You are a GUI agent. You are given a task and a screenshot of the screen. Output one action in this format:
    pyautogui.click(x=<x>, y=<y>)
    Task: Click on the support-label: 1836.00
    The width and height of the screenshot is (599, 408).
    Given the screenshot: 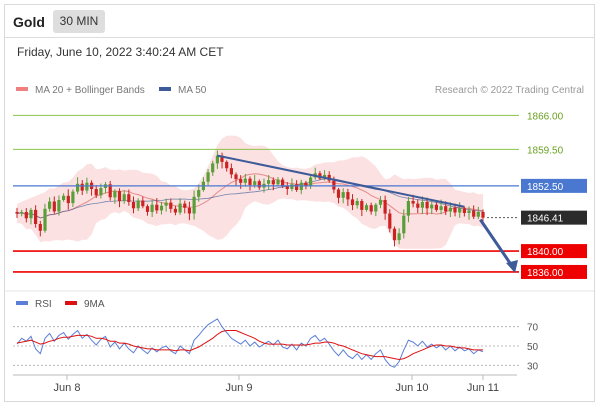 What is the action you would take?
    pyautogui.click(x=545, y=273)
    